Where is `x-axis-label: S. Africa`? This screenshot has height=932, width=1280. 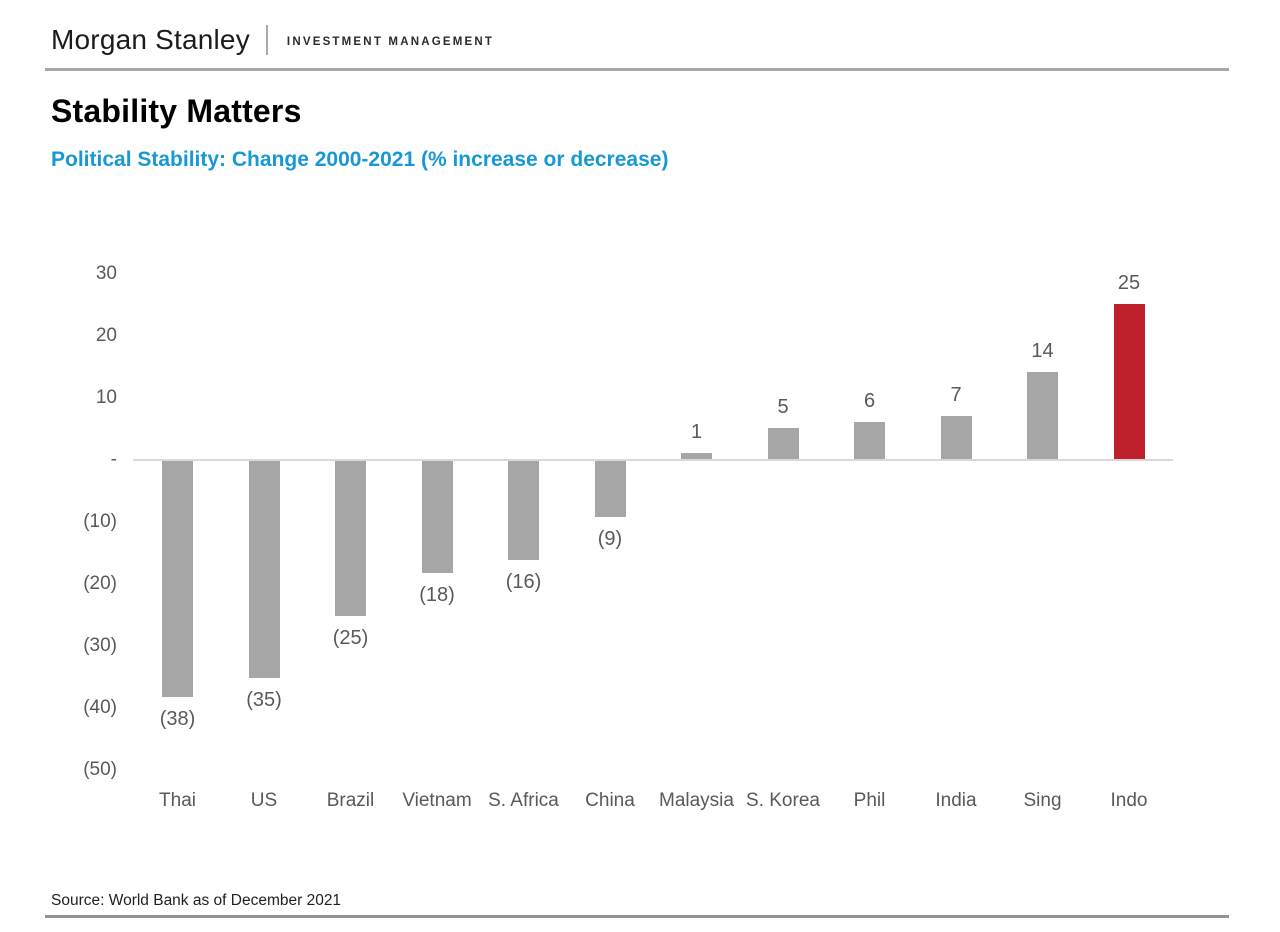 x-axis-label: S. Africa is located at coordinates (523, 800).